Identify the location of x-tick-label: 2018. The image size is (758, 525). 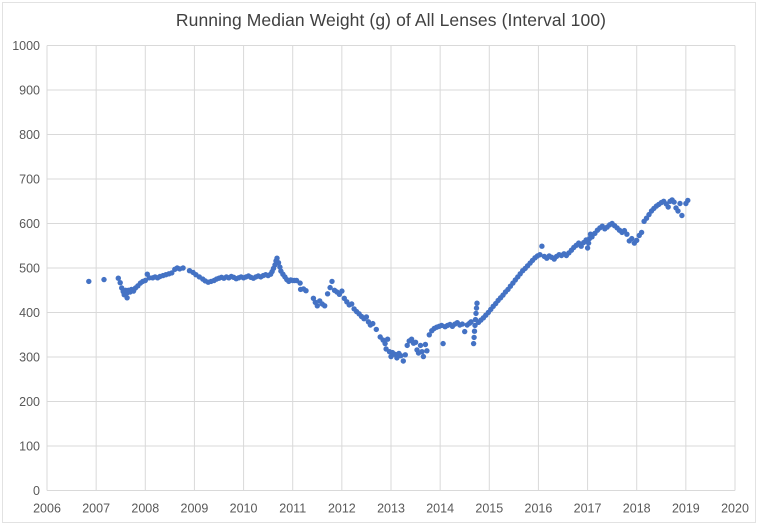
(637, 509).